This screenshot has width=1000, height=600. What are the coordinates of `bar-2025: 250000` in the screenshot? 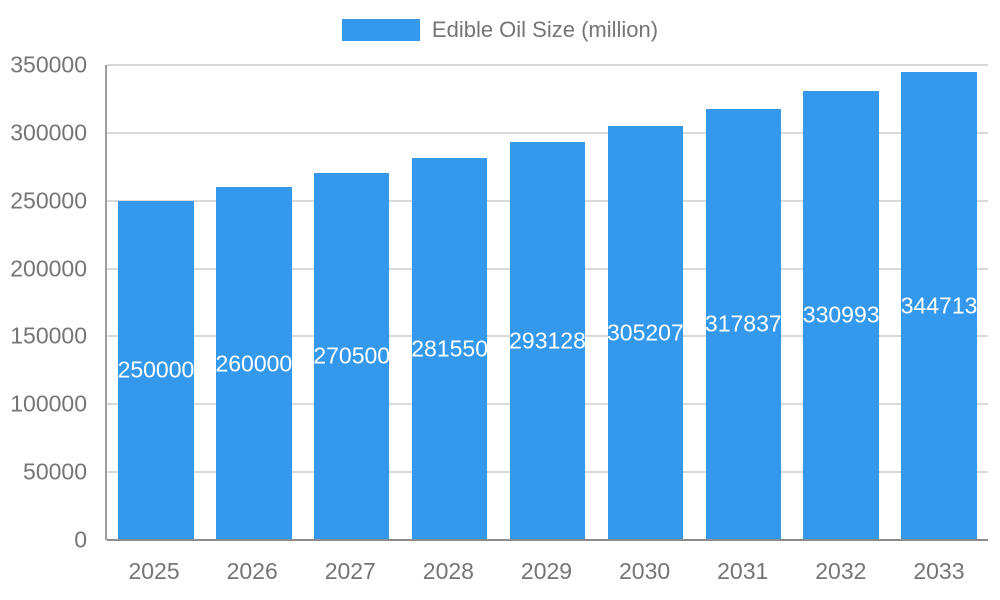 It's located at (156, 370).